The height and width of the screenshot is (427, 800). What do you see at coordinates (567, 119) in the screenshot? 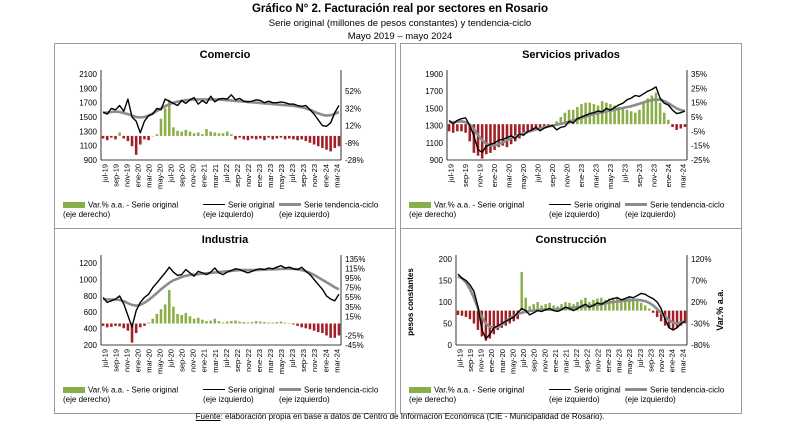
I see `original-series-line` at bounding box center [567, 119].